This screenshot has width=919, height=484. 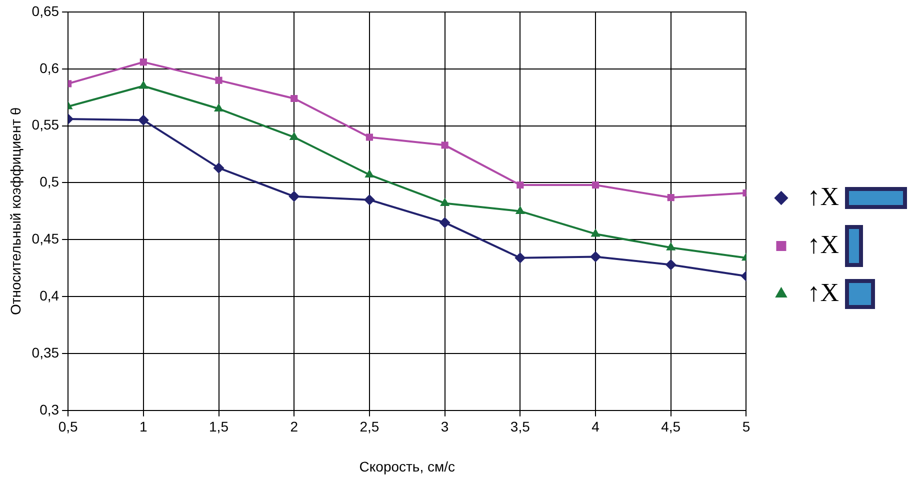 I want to click on x-tick-label: 1, so click(x=144, y=426).